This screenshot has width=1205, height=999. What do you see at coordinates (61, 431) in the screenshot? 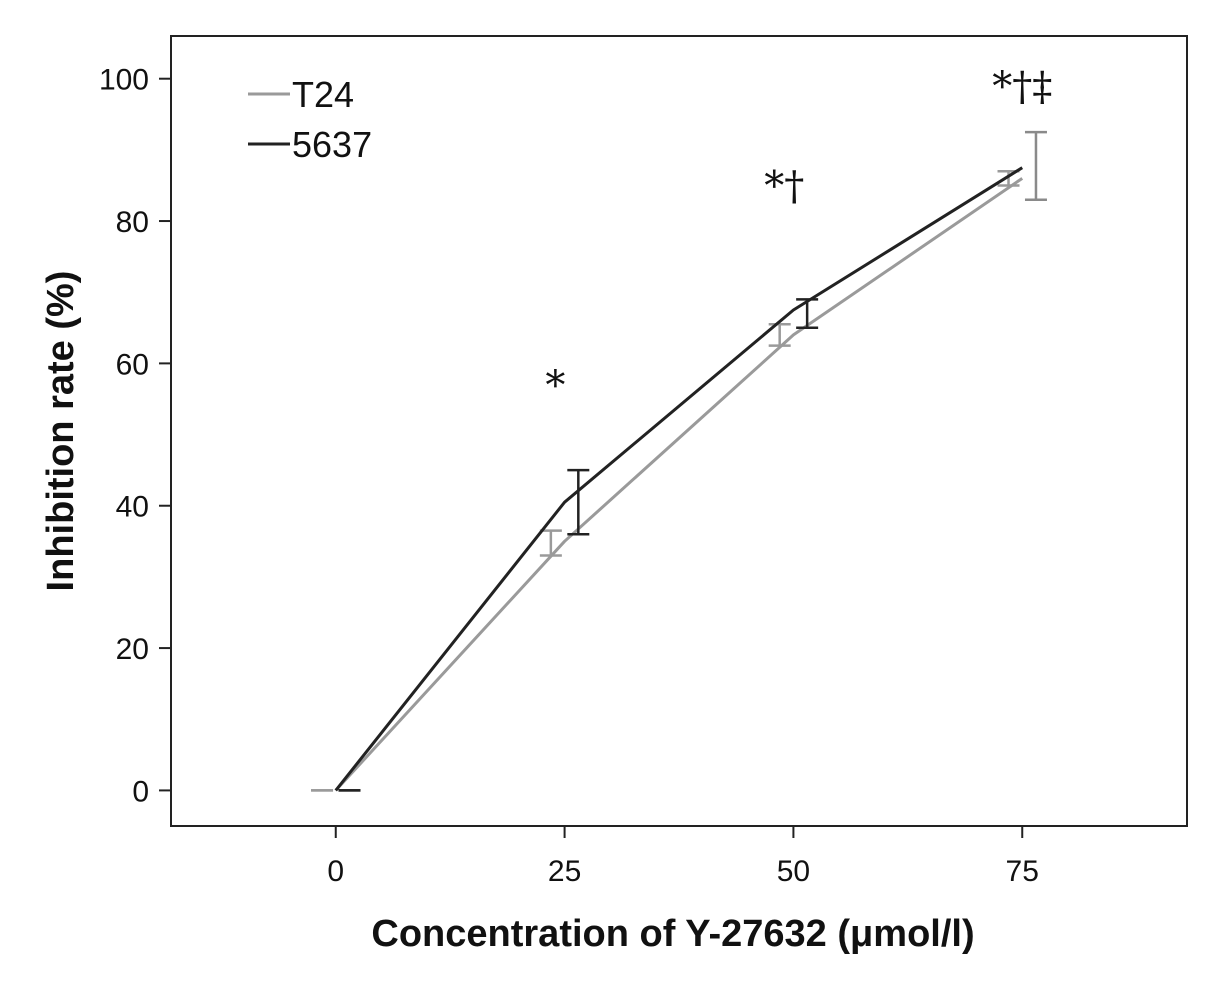
I see `y-axis-title: Inhibition rate (%)` at bounding box center [61, 431].